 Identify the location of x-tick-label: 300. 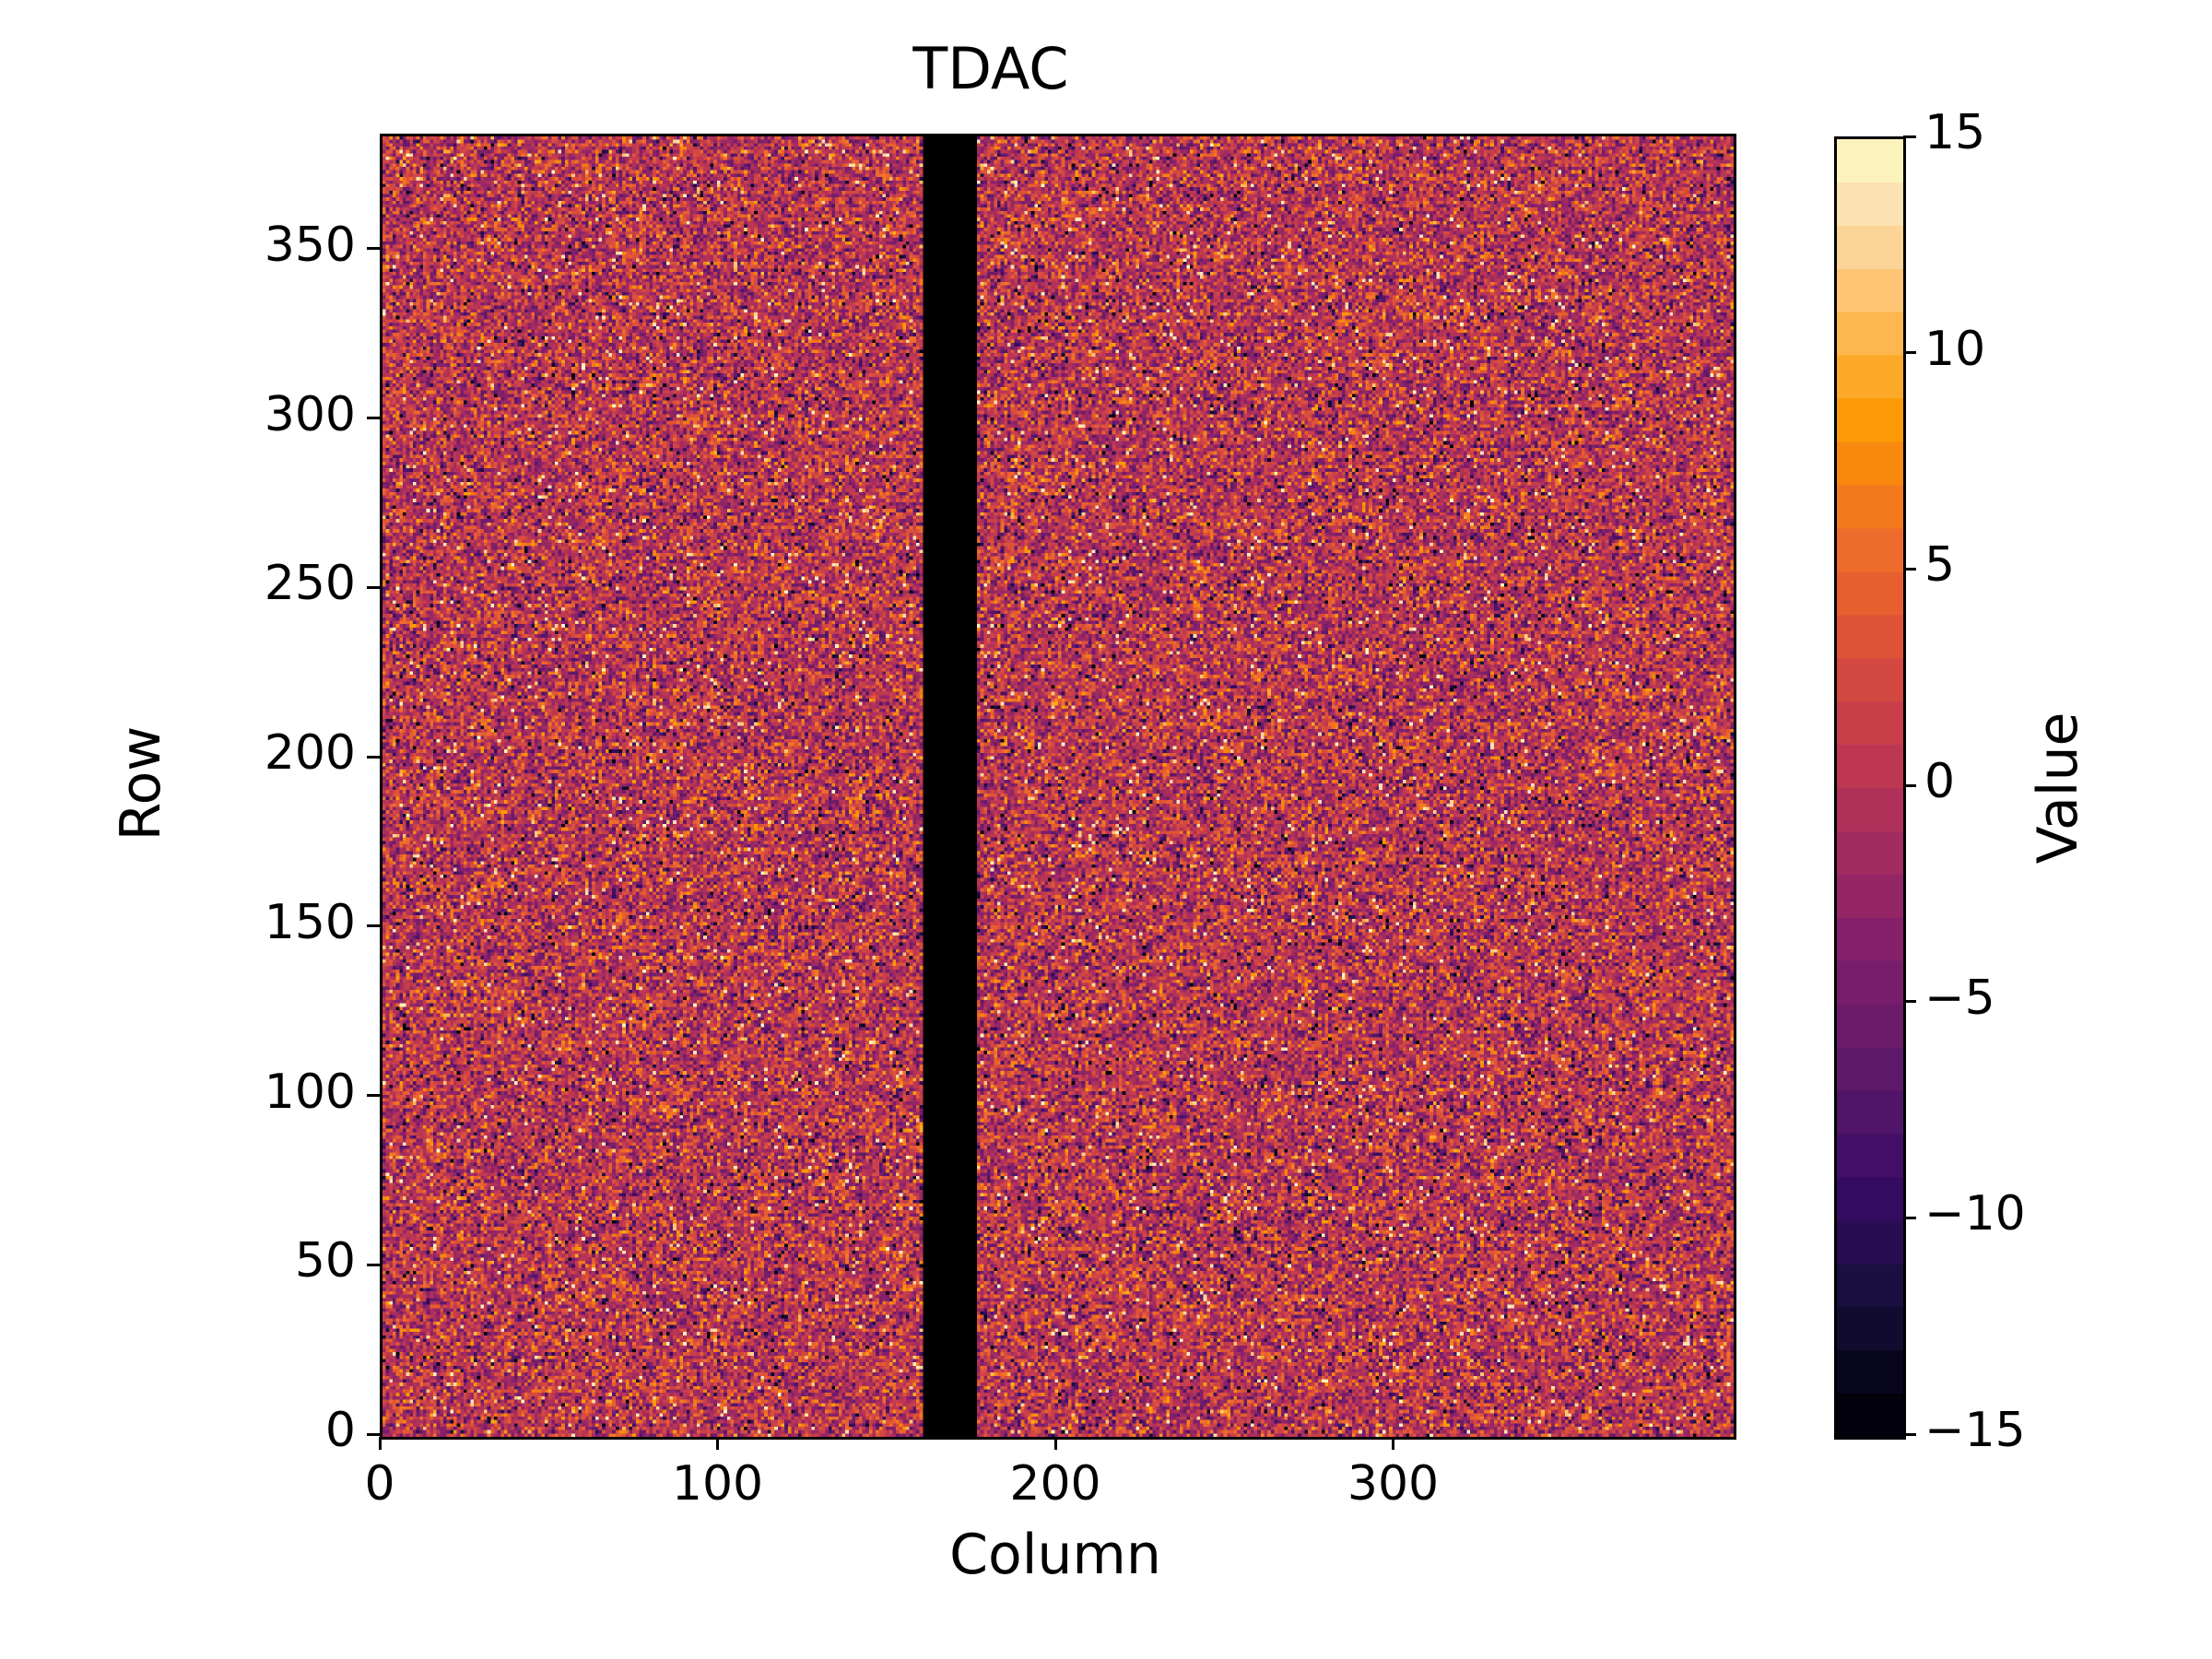
(1393, 1484).